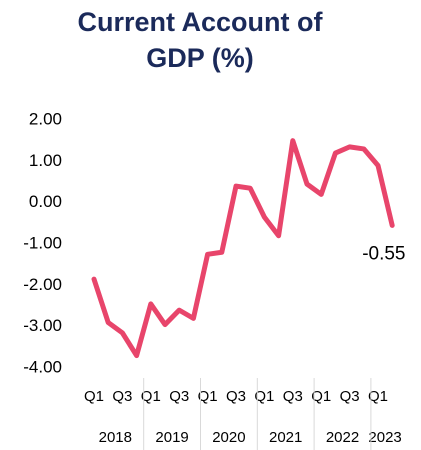 The height and width of the screenshot is (450, 421). Describe the element at coordinates (42, 366) in the screenshot. I see `y-tick-label: -4.00` at that location.